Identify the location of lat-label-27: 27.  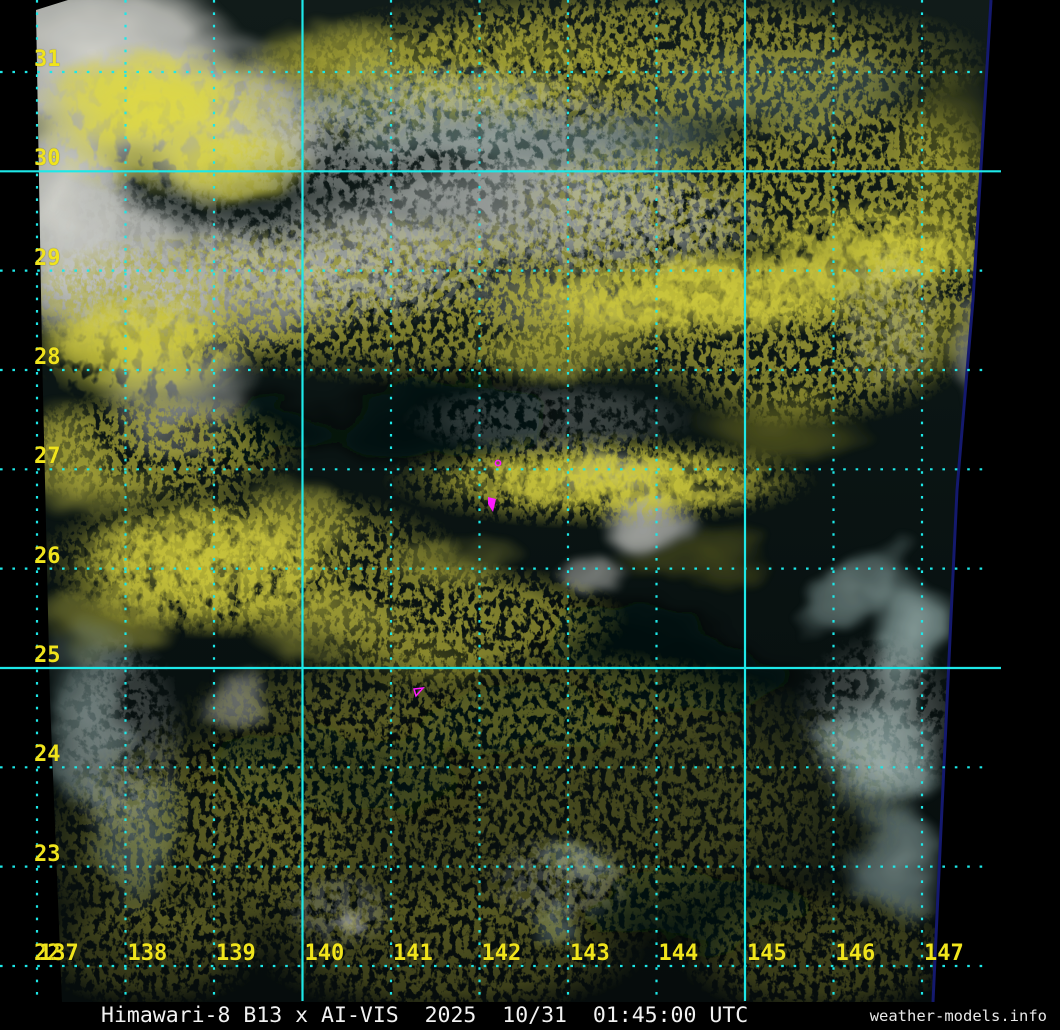
(47, 457).